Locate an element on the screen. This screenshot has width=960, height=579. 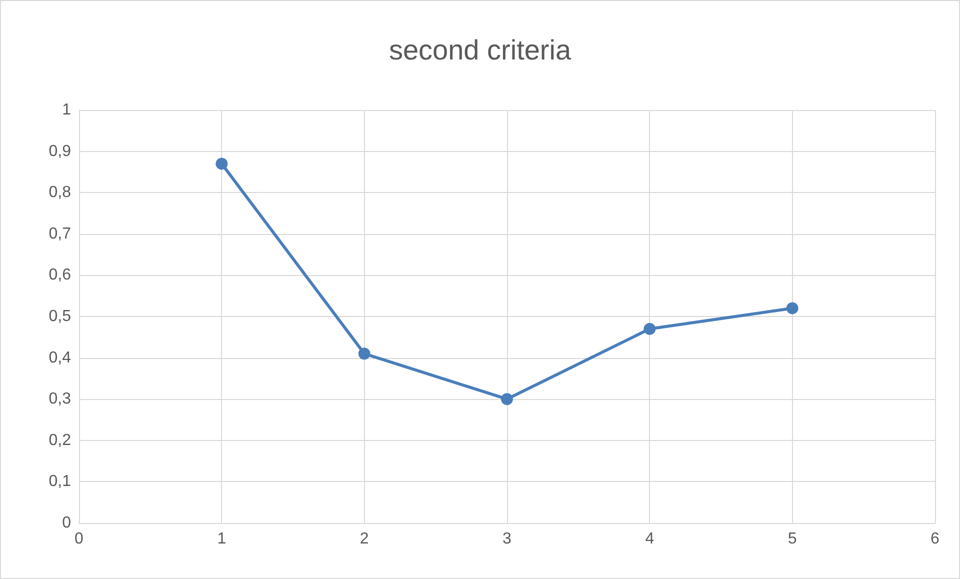
y-tick-label: 0,9 is located at coordinates (60, 151).